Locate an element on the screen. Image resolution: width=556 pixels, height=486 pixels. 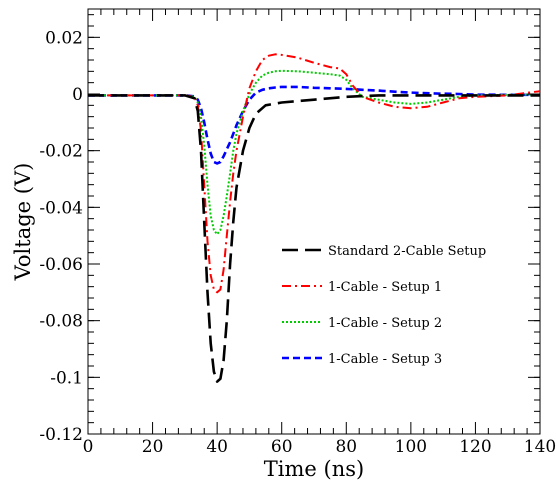
y-tick-label: -0.08 is located at coordinates (61, 322).